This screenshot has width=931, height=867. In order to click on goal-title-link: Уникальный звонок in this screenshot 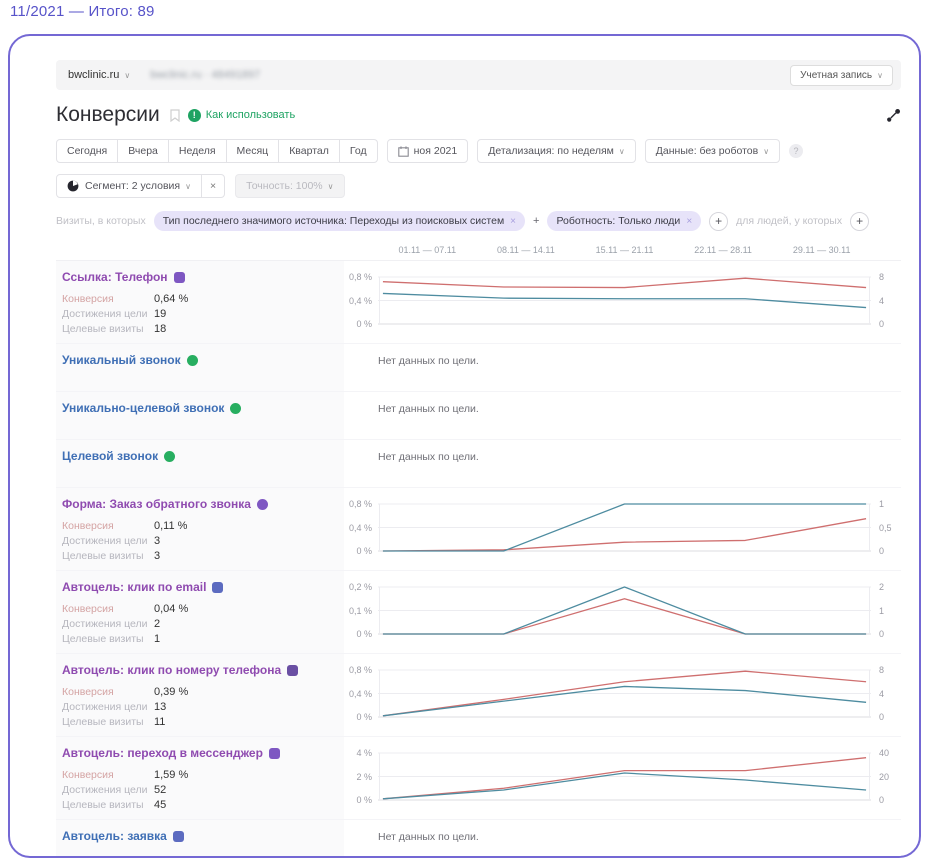, I will do `click(121, 360)`.